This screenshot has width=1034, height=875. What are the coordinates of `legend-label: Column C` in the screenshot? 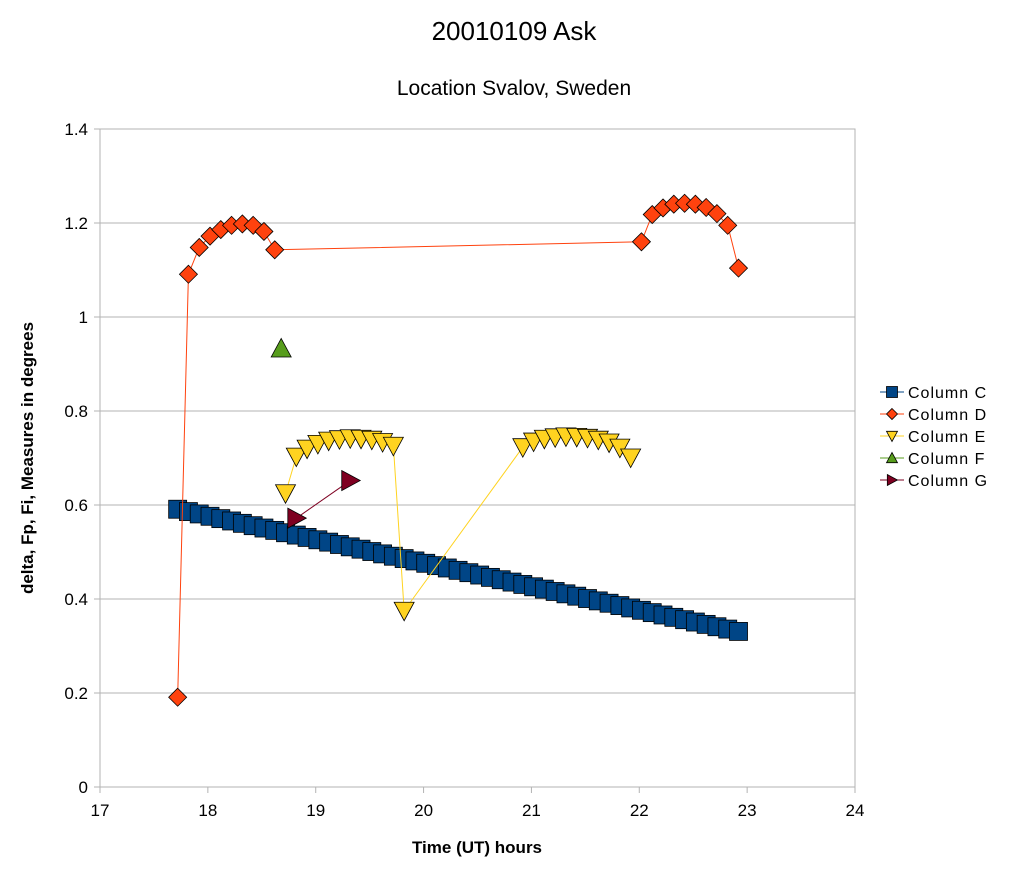 It's located at (947, 393).